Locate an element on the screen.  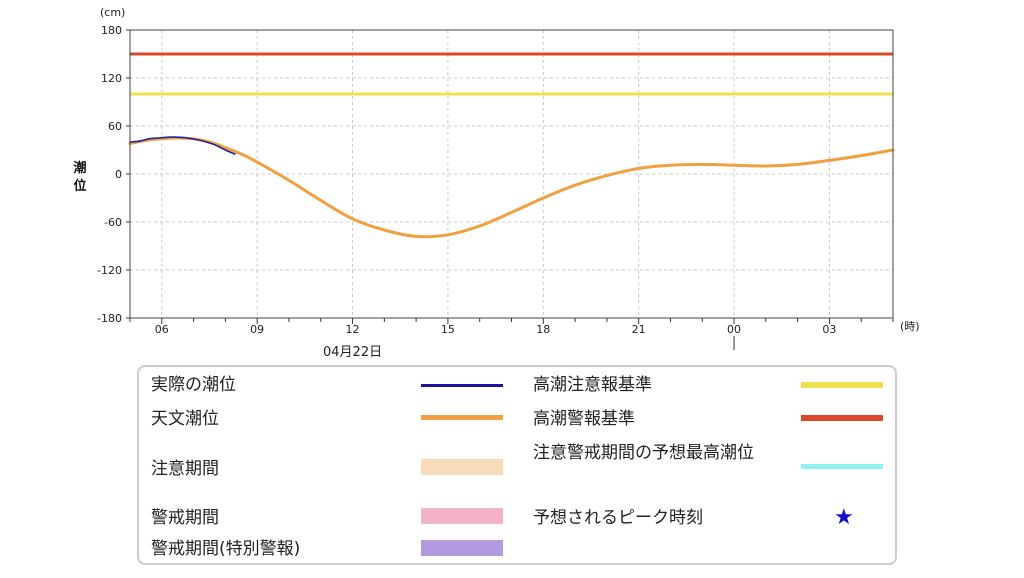
chart-series is located at coordinates (511, 187).